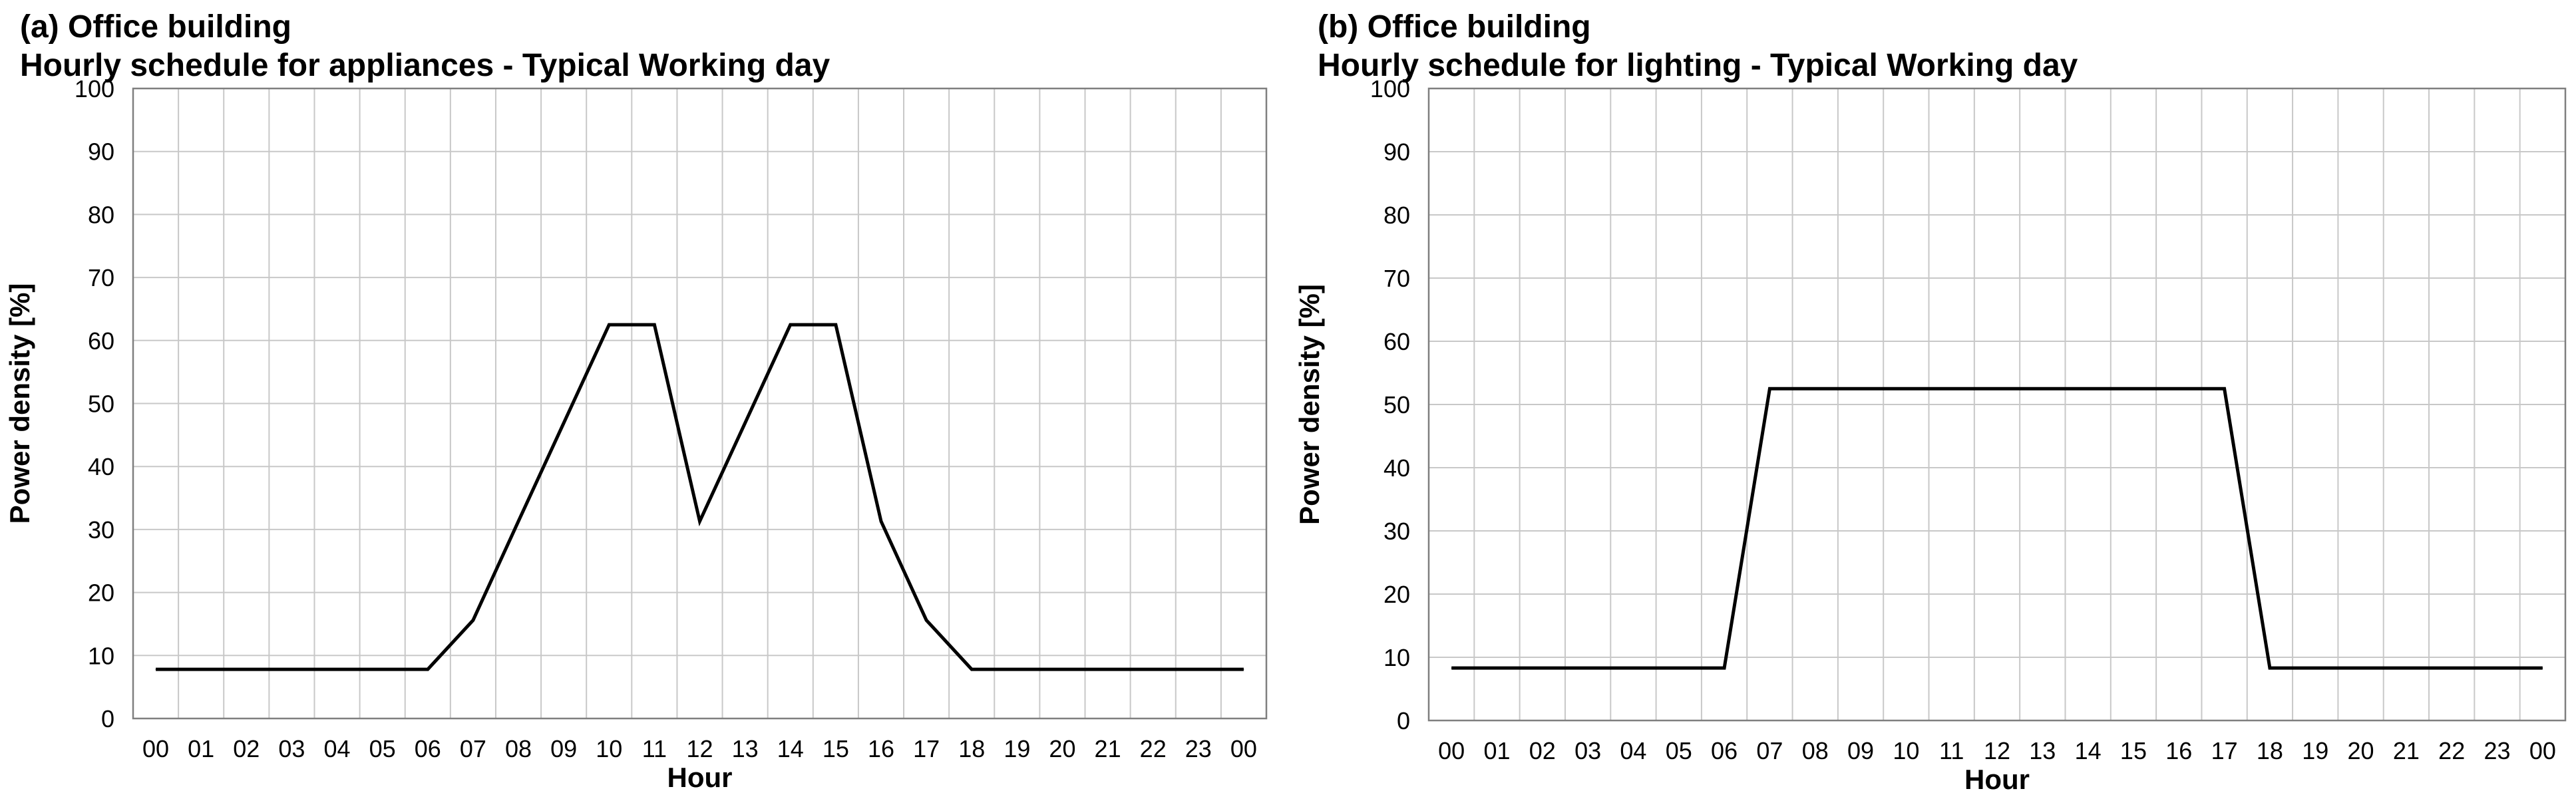  What do you see at coordinates (745, 749) in the screenshot?
I see `x-tick-label: 13` at bounding box center [745, 749].